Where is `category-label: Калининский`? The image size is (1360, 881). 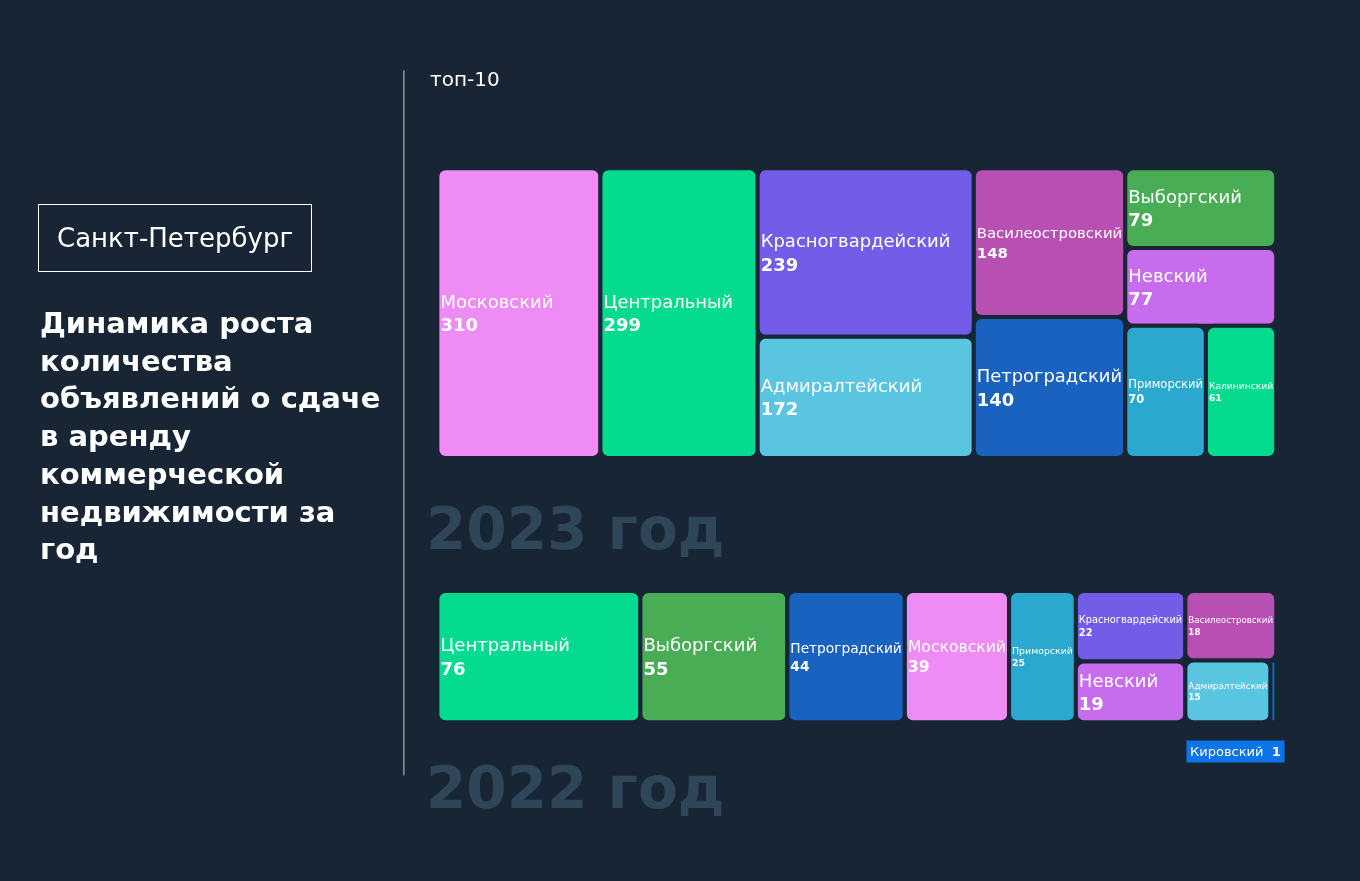
category-label: Калининский is located at coordinates (1241, 386).